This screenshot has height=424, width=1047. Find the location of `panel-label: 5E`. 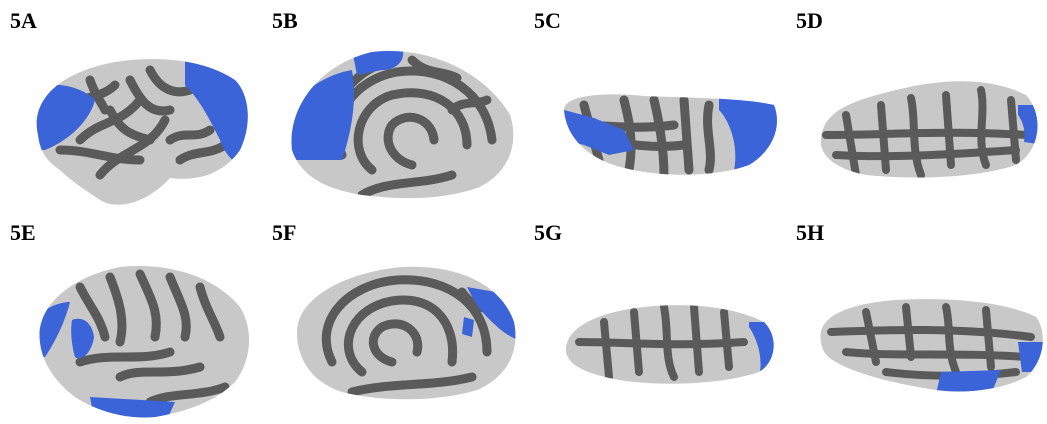

panel-label: 5E is located at coordinates (23, 232).